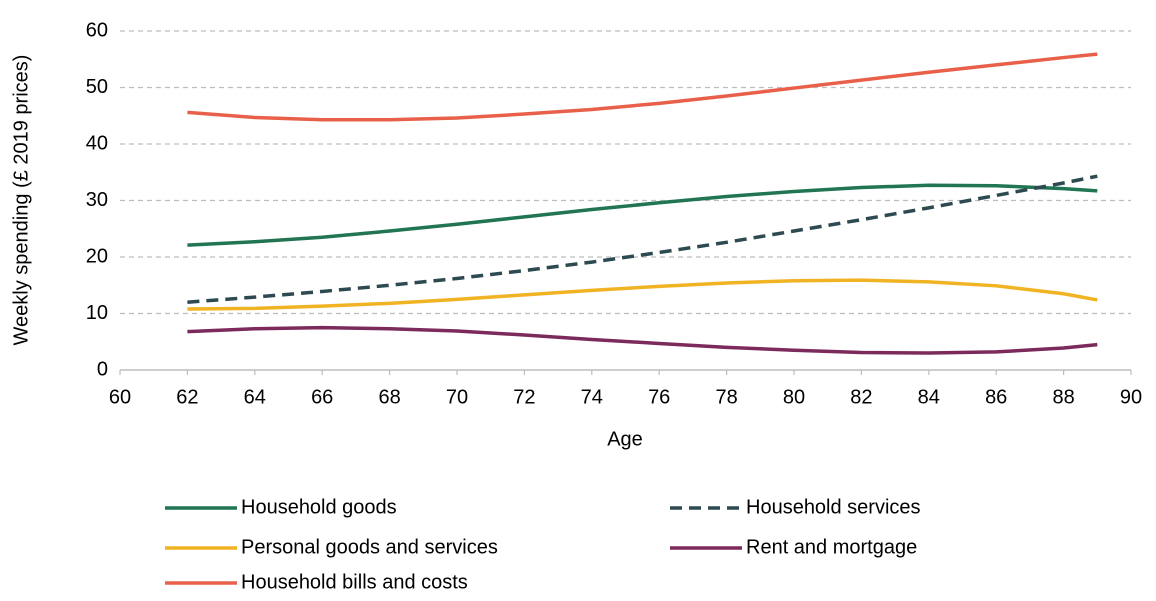  I want to click on legend-label: Household bills and costs, so click(354, 582).